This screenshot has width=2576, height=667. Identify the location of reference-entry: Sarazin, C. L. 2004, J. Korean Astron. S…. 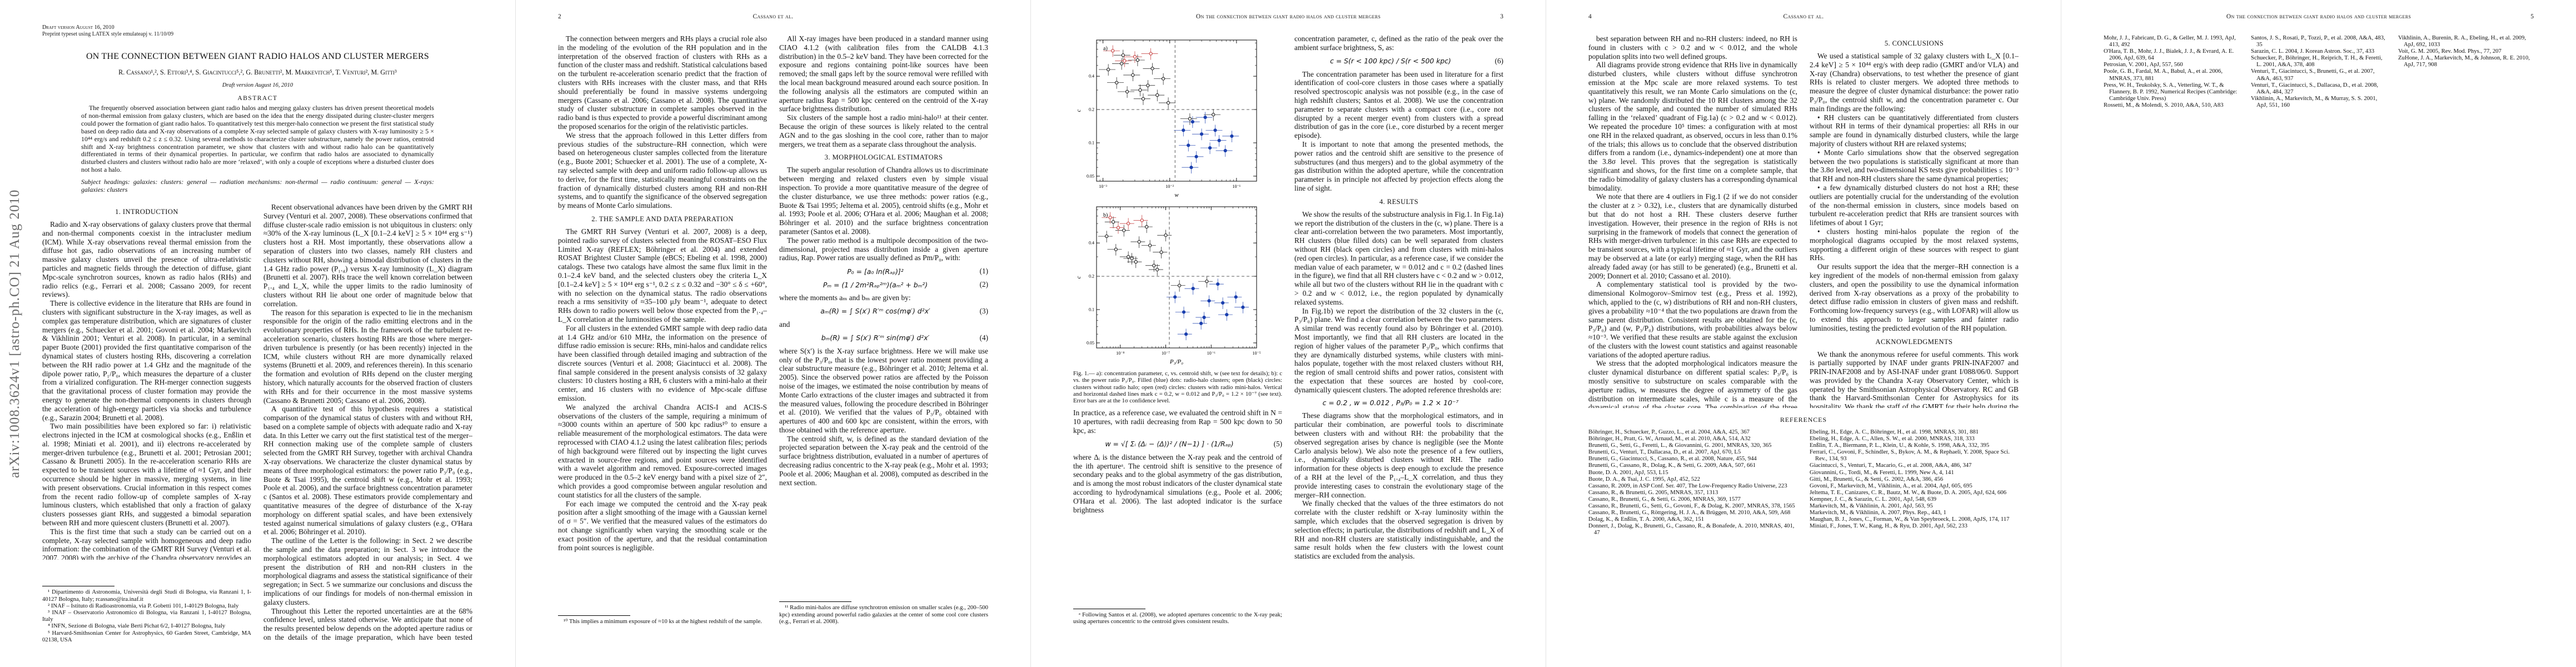
(2313, 51).